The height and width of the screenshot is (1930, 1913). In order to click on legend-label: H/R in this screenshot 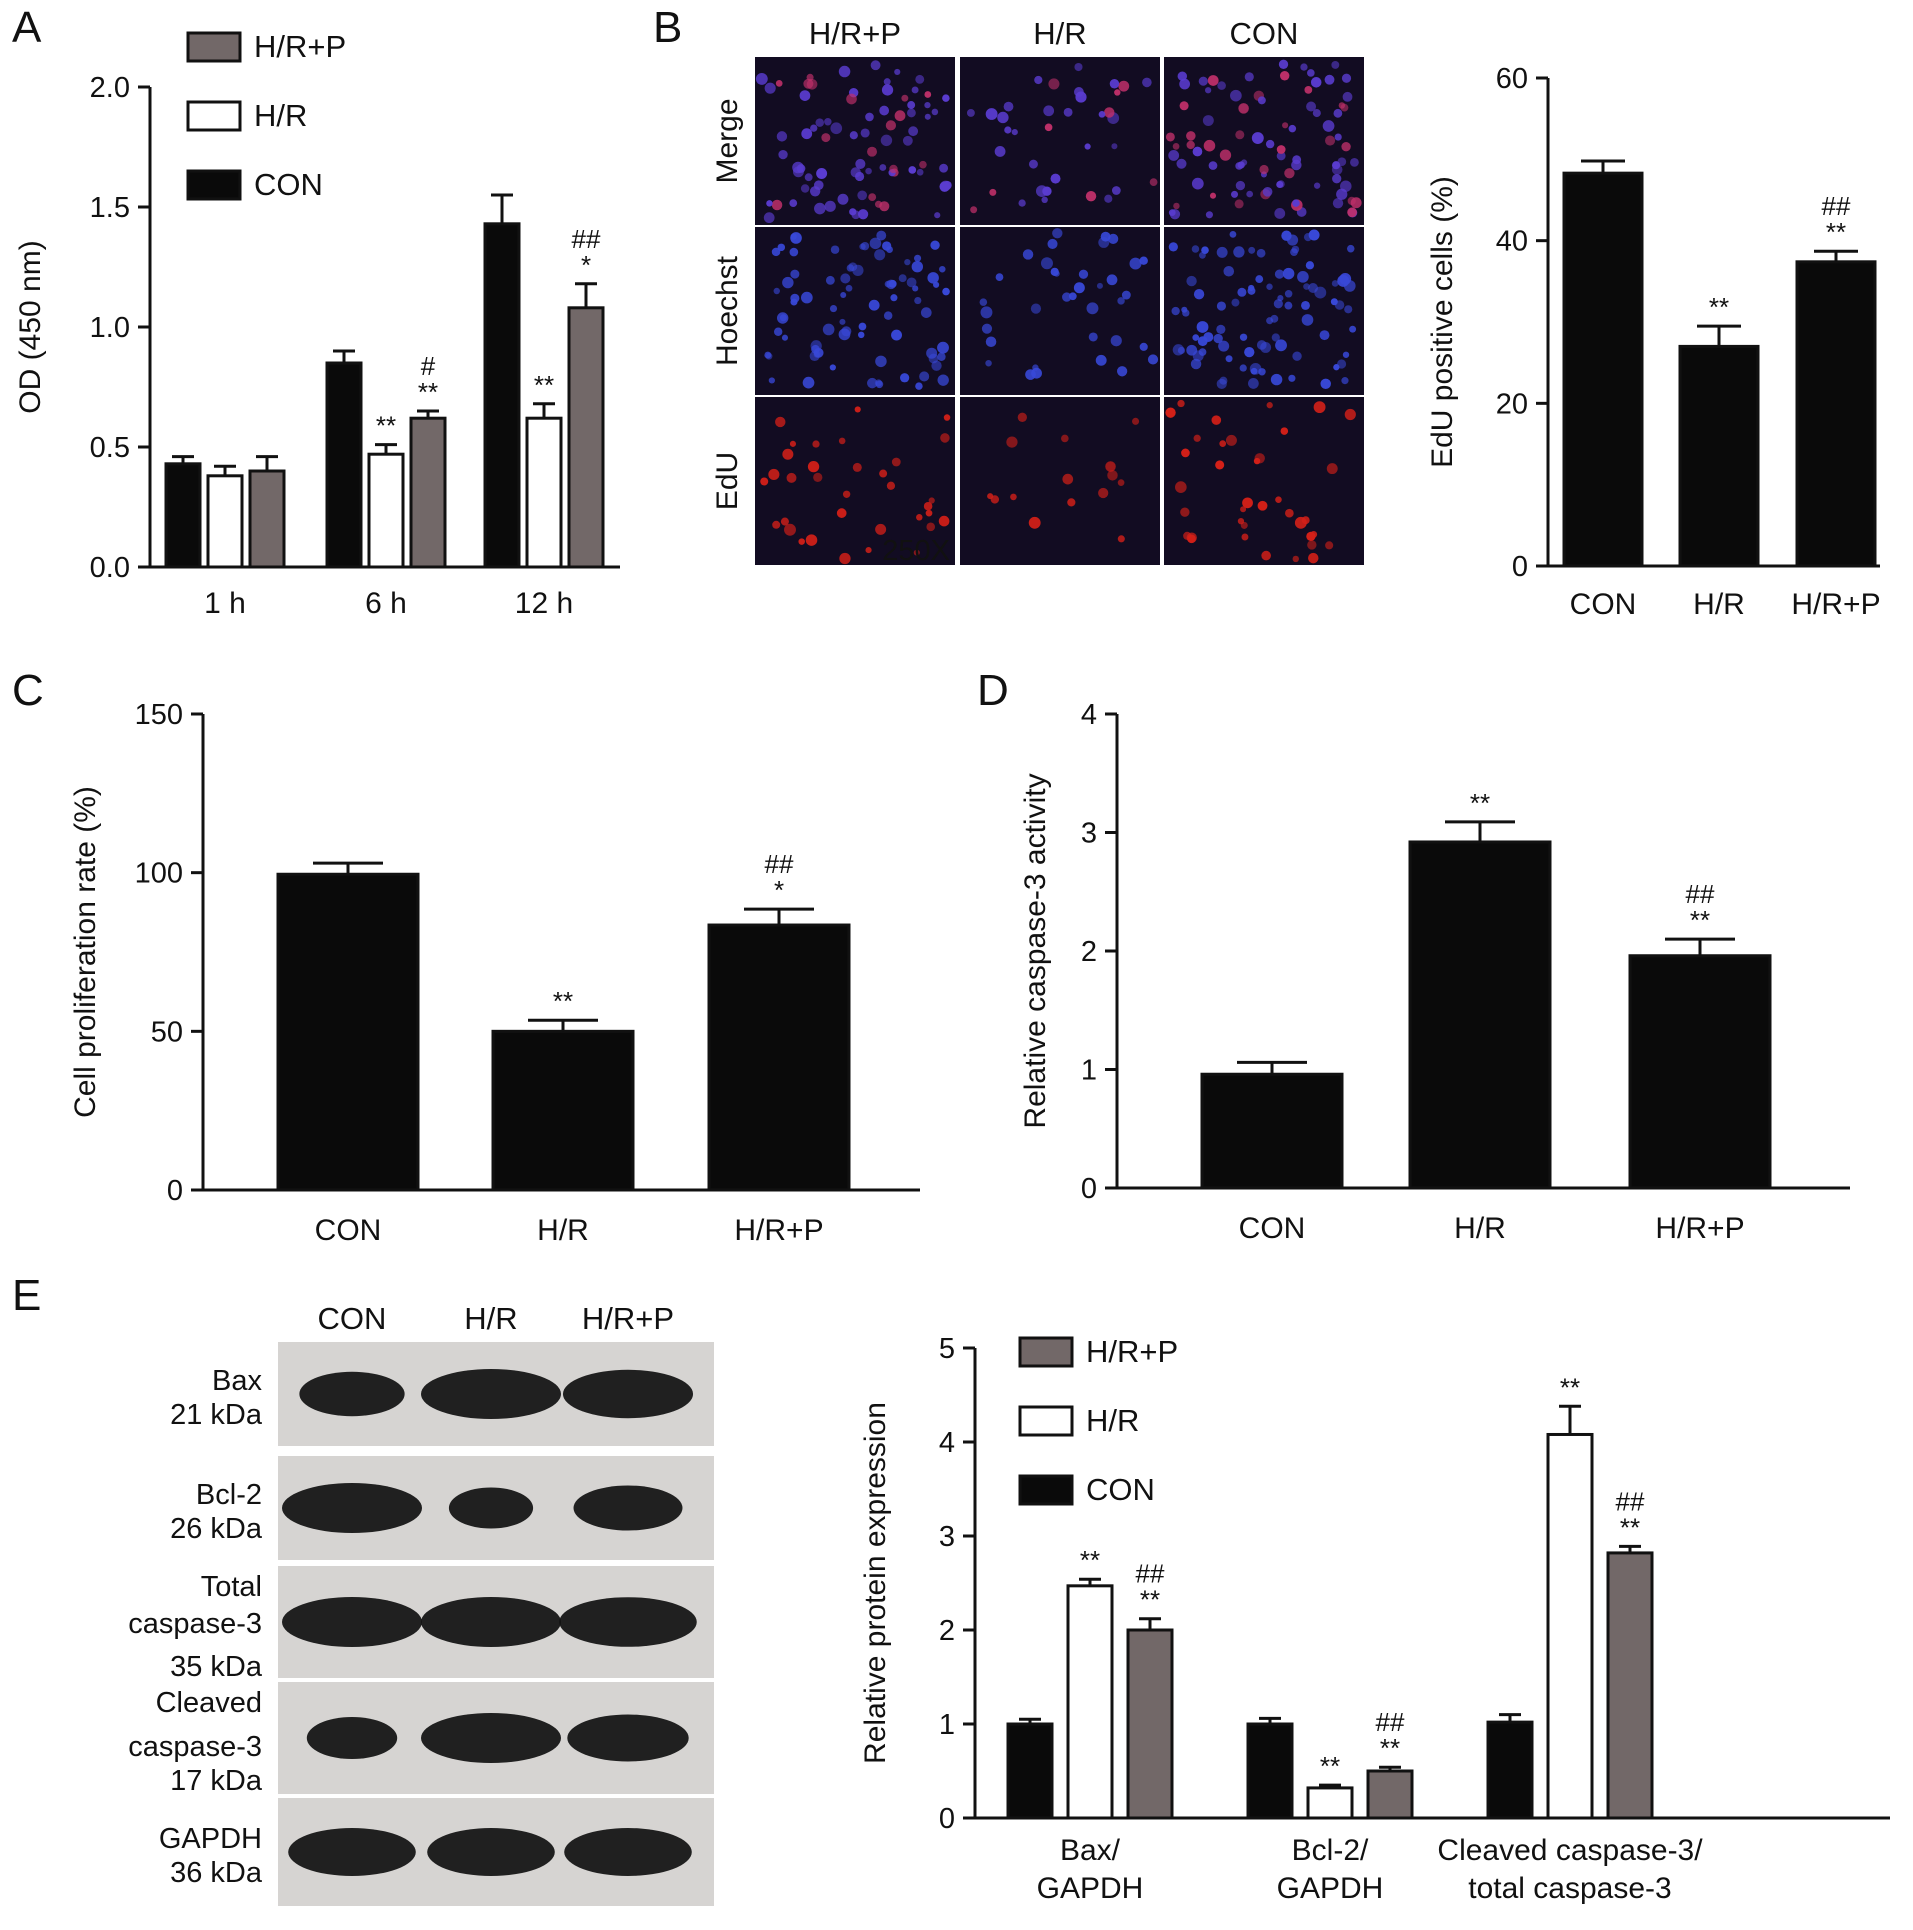, I will do `click(1112, 1420)`.